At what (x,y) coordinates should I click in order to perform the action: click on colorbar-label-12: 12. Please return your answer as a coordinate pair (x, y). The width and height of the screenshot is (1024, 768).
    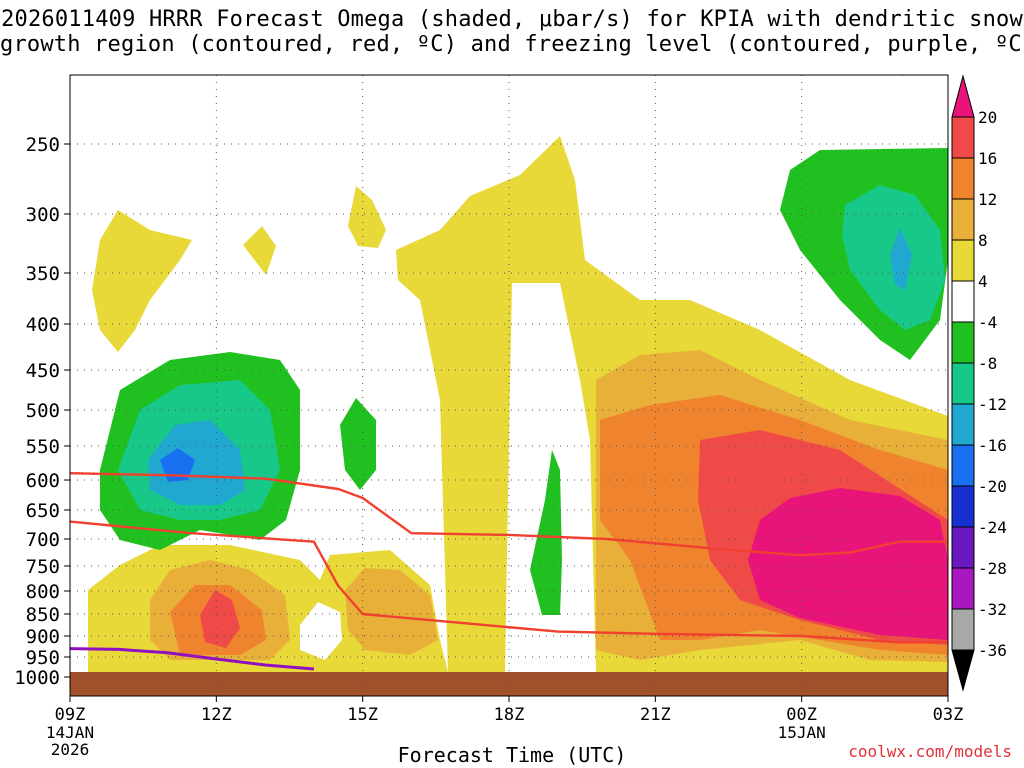
    Looking at the image, I should click on (987, 199).